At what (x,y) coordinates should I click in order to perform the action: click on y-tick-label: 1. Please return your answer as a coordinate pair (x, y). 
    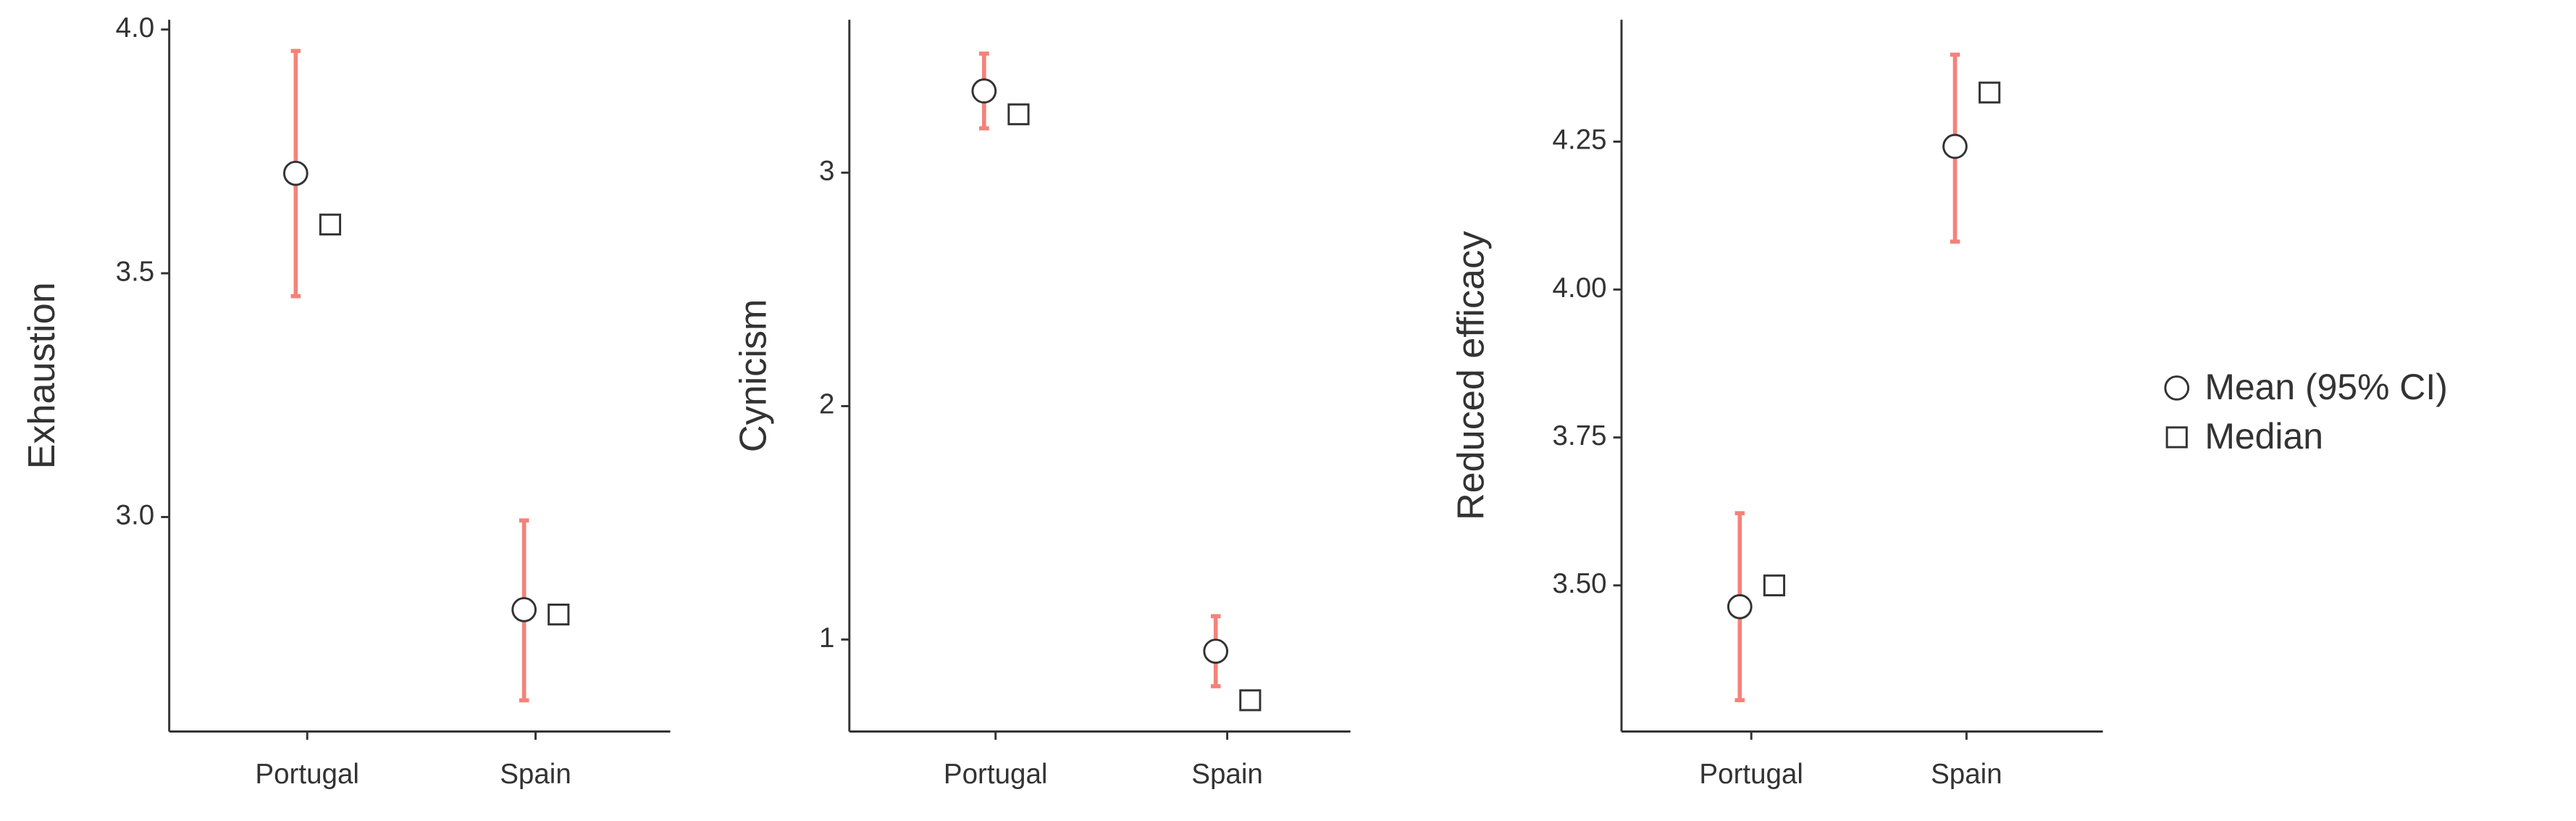
    Looking at the image, I should click on (826, 638).